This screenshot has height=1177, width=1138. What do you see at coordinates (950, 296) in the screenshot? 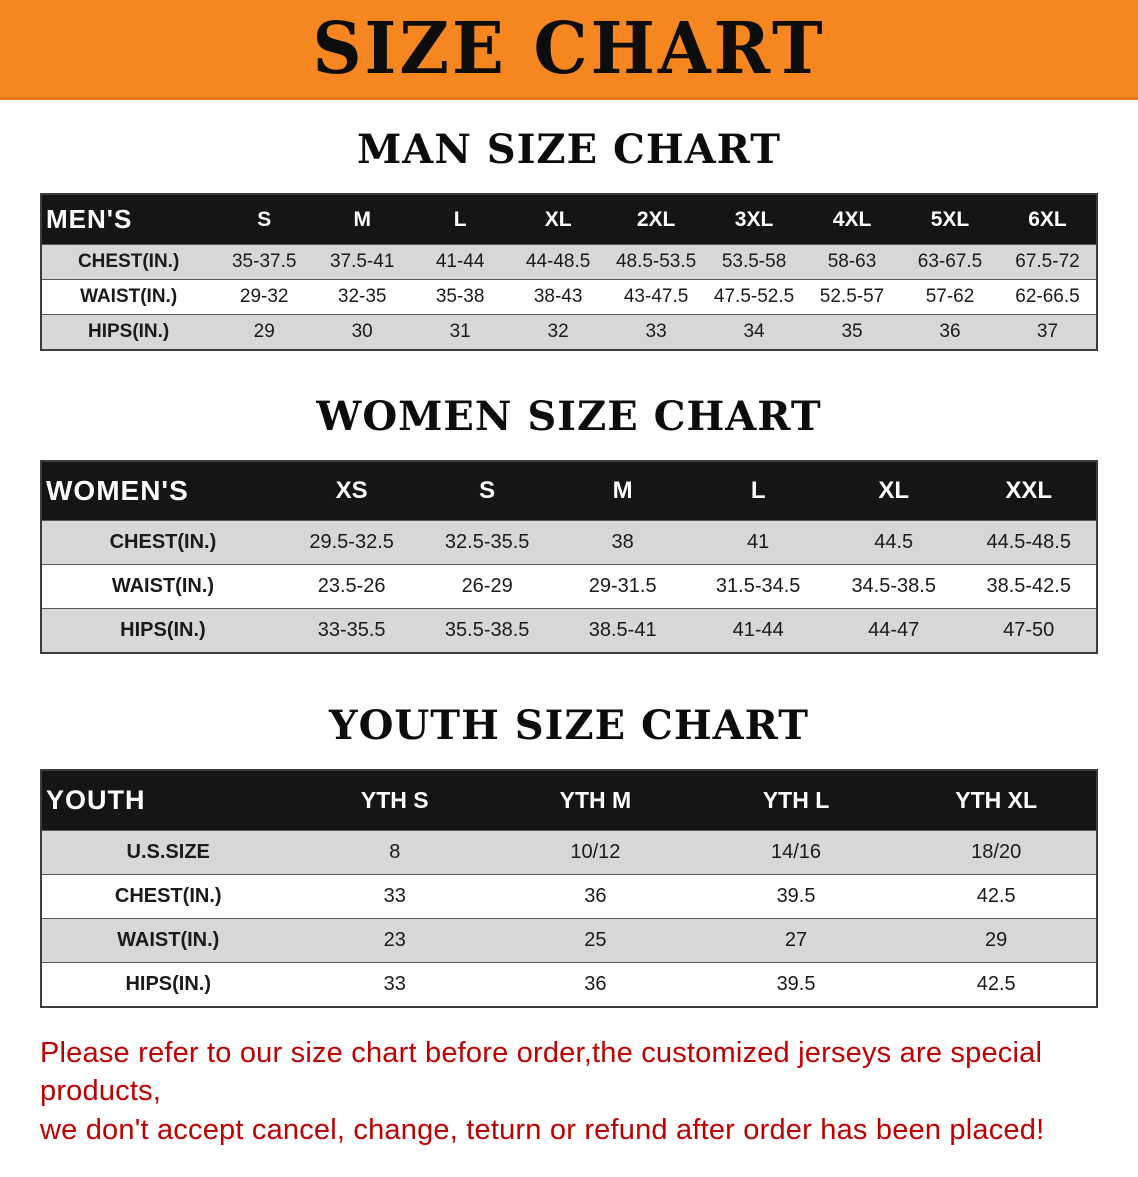
I see `men-size-value-cell: 57-62` at bounding box center [950, 296].